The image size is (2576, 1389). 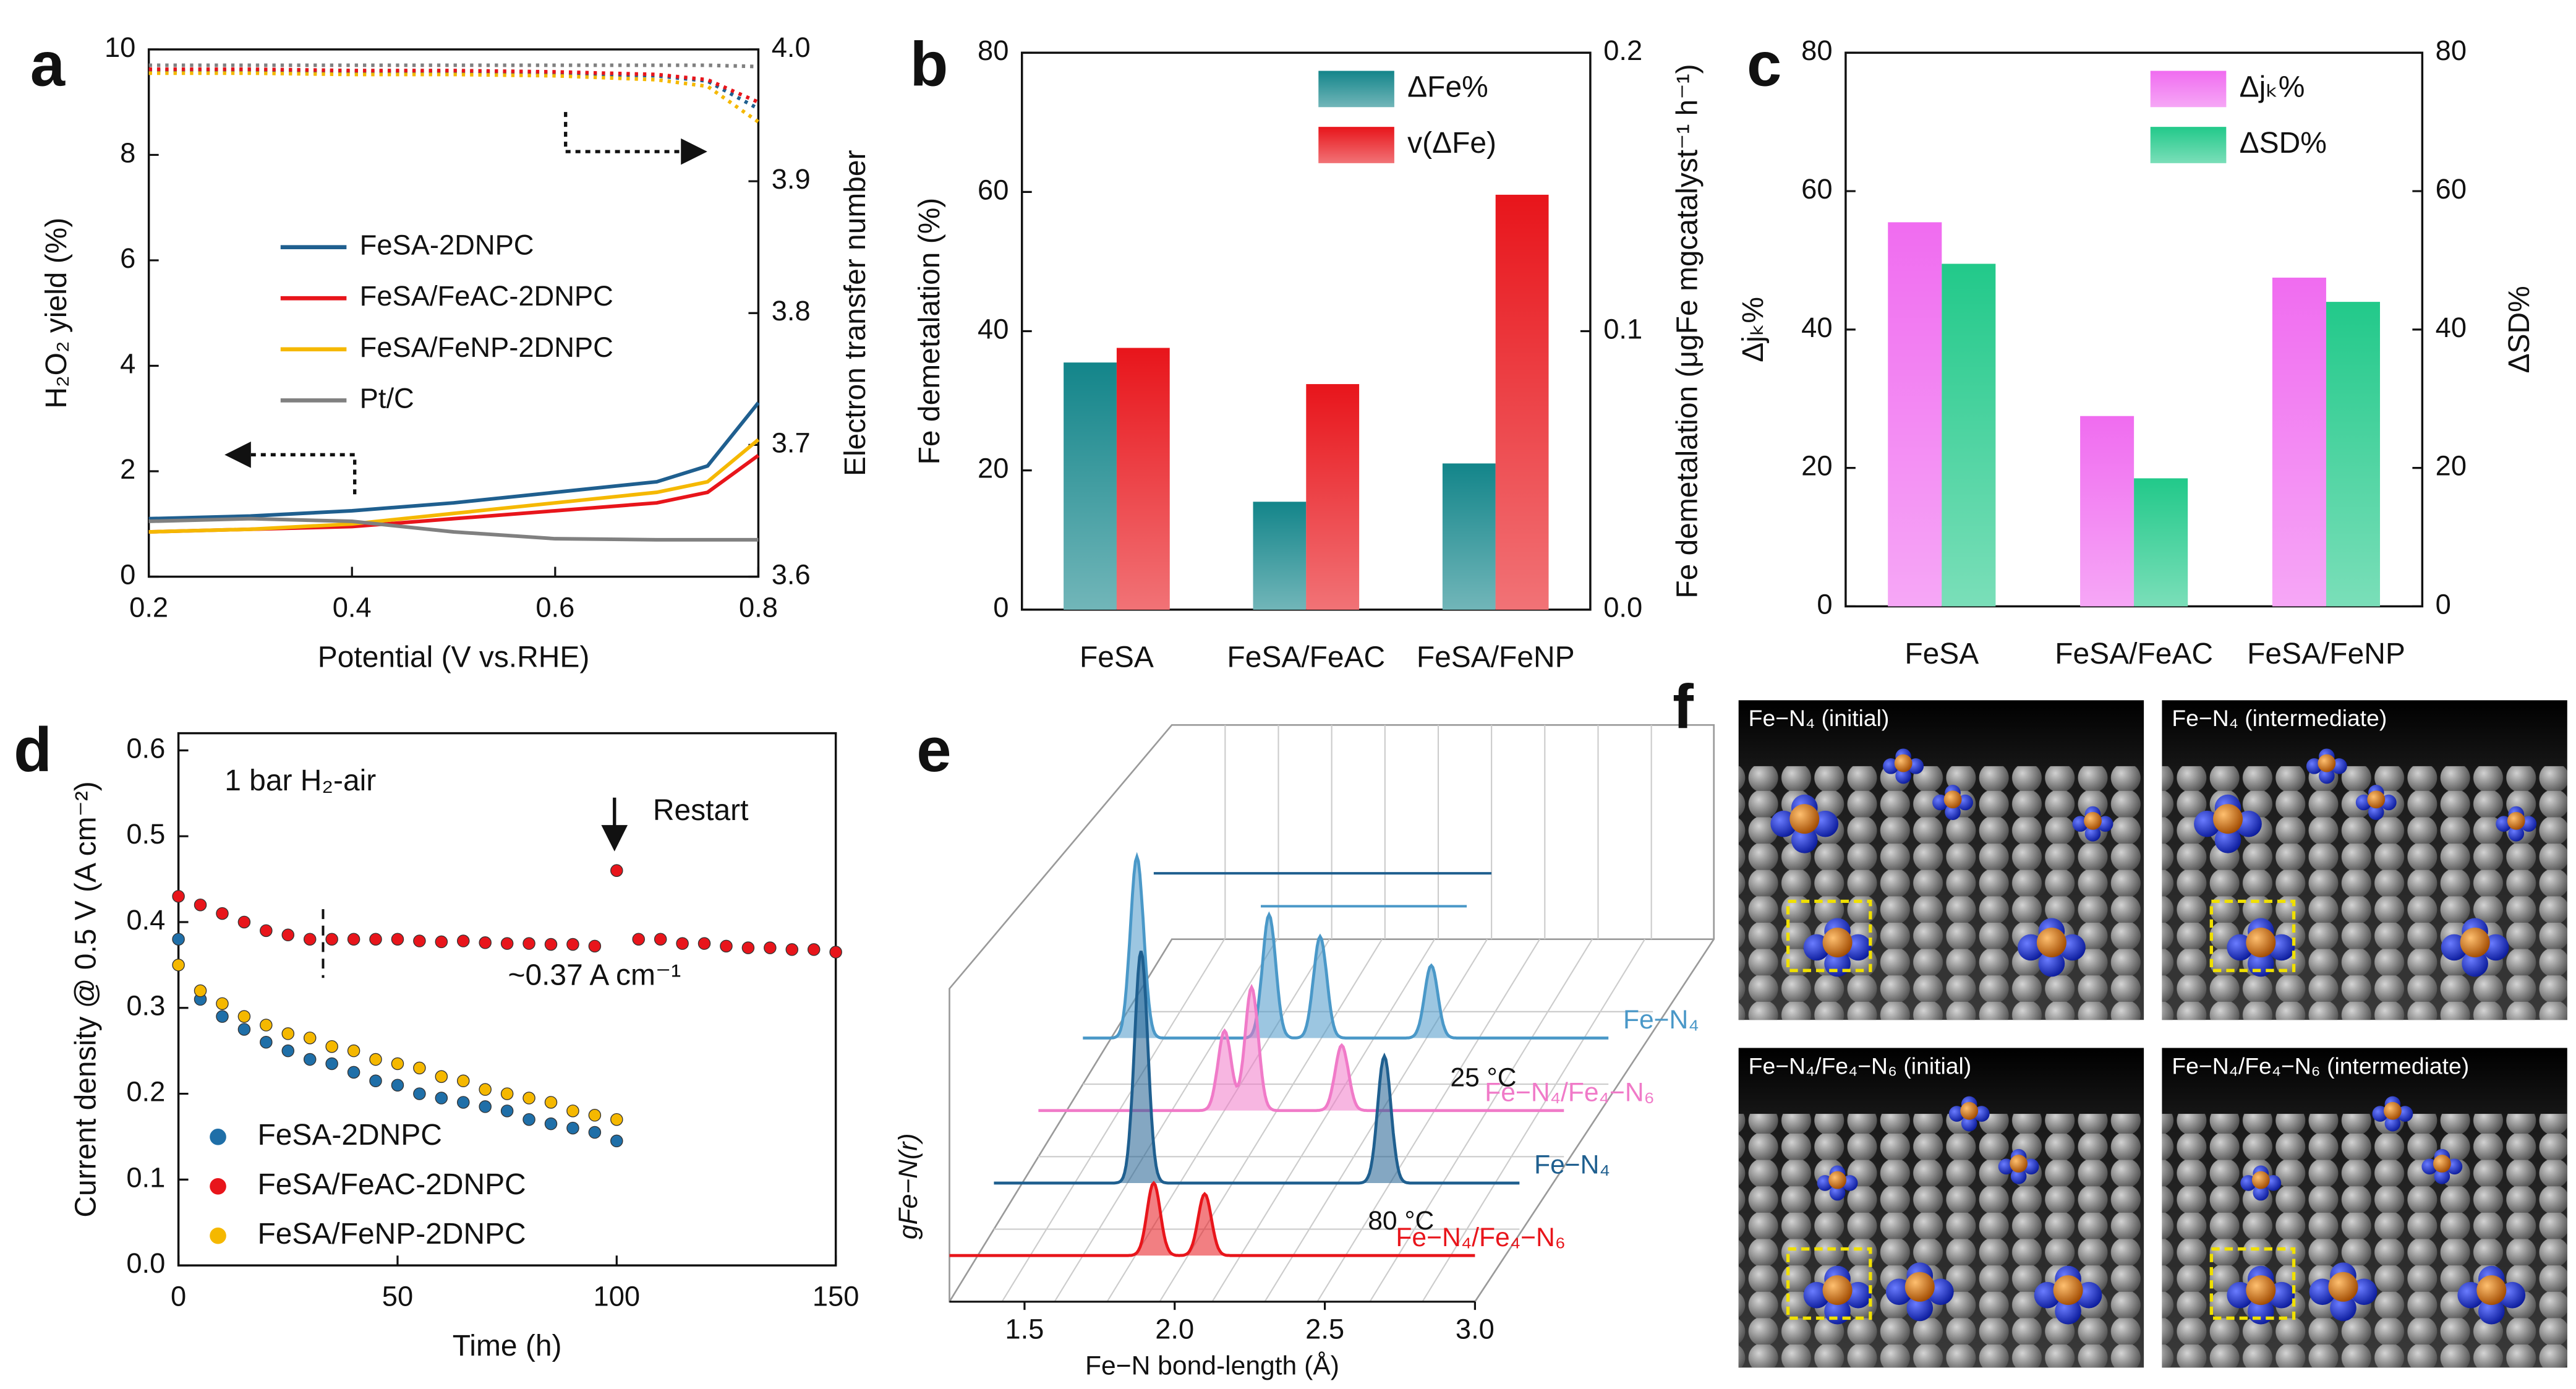 What do you see at coordinates (33, 750) in the screenshot?
I see `panel-letter: d` at bounding box center [33, 750].